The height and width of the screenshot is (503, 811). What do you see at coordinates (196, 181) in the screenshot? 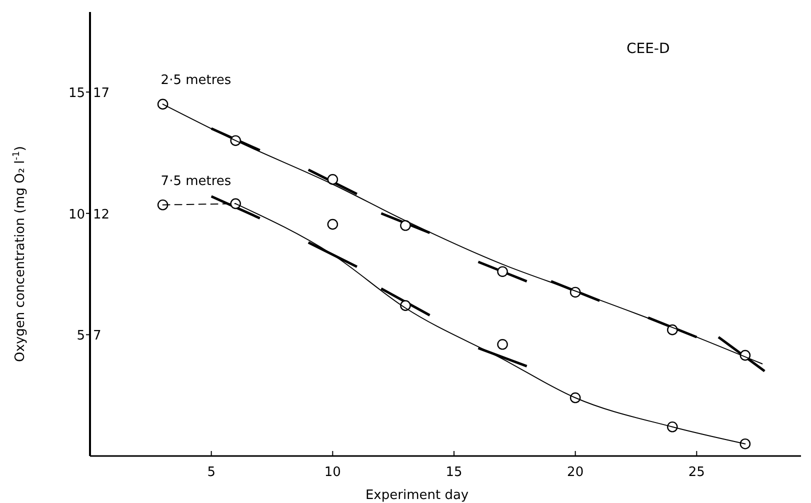
I see `series-label: 7·5 metres` at bounding box center [196, 181].